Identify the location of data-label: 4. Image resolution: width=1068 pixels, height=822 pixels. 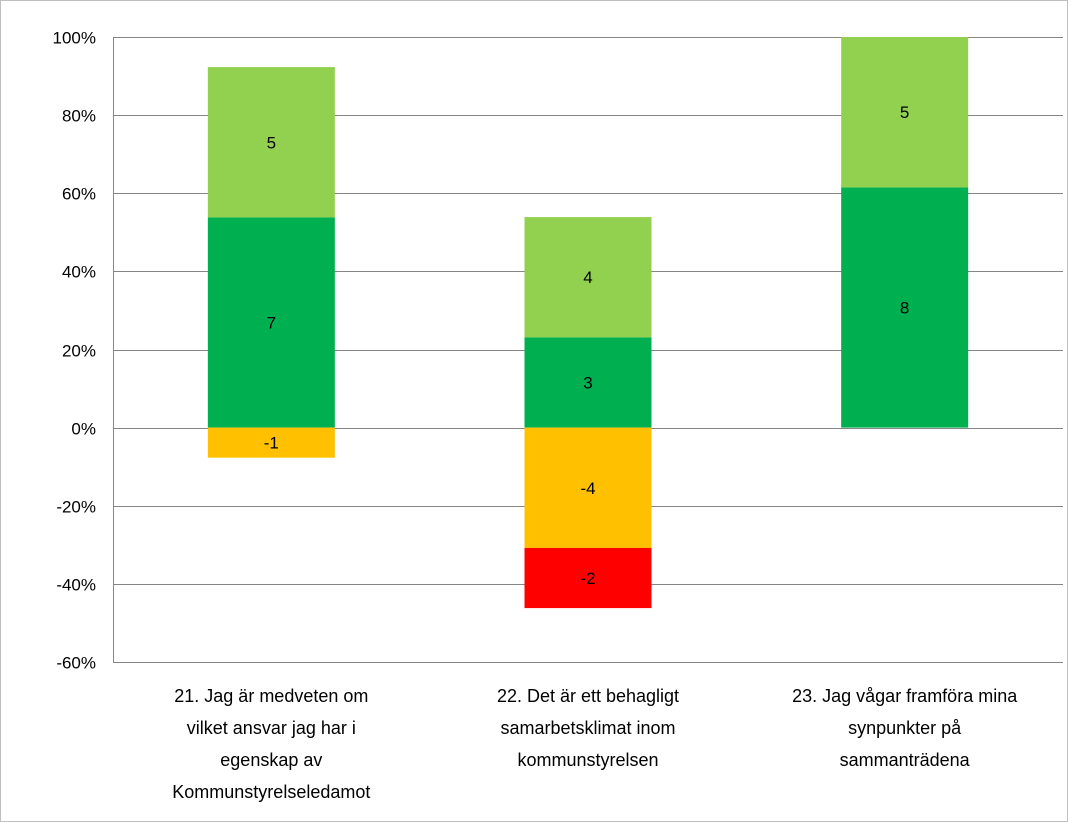
(587, 277).